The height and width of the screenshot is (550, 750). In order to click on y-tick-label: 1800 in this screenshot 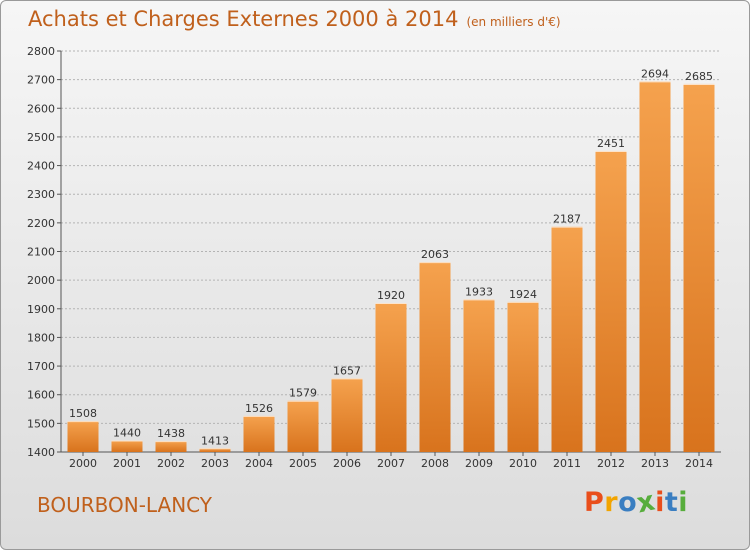, I will do `click(41, 337)`.